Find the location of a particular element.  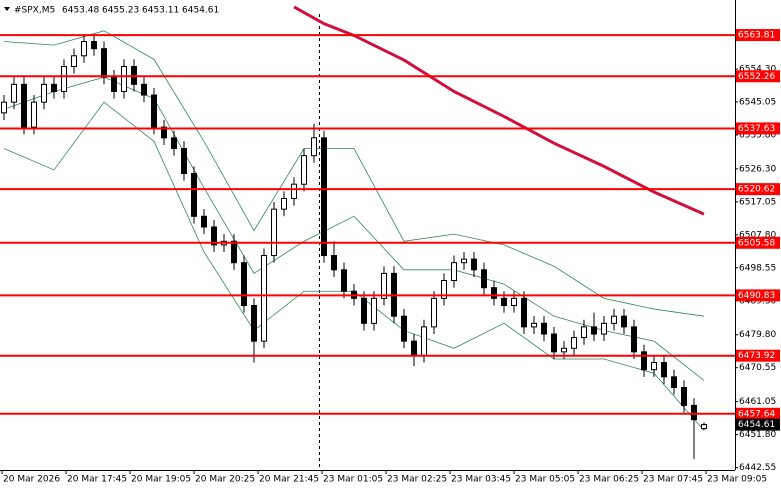

x-tick-label: 20 Mar 21:45 is located at coordinates (289, 480).